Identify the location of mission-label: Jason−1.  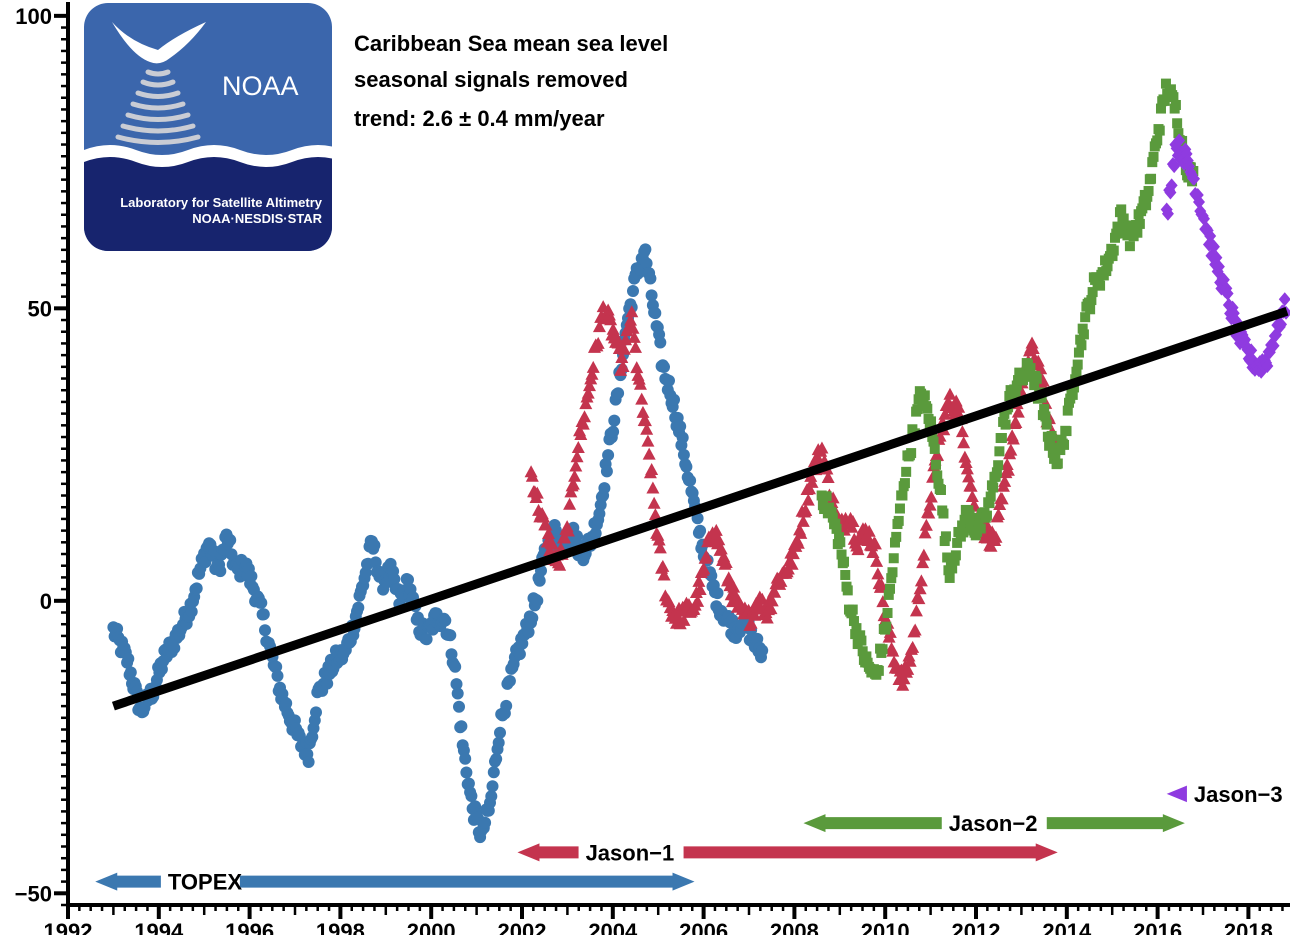
(630, 852).